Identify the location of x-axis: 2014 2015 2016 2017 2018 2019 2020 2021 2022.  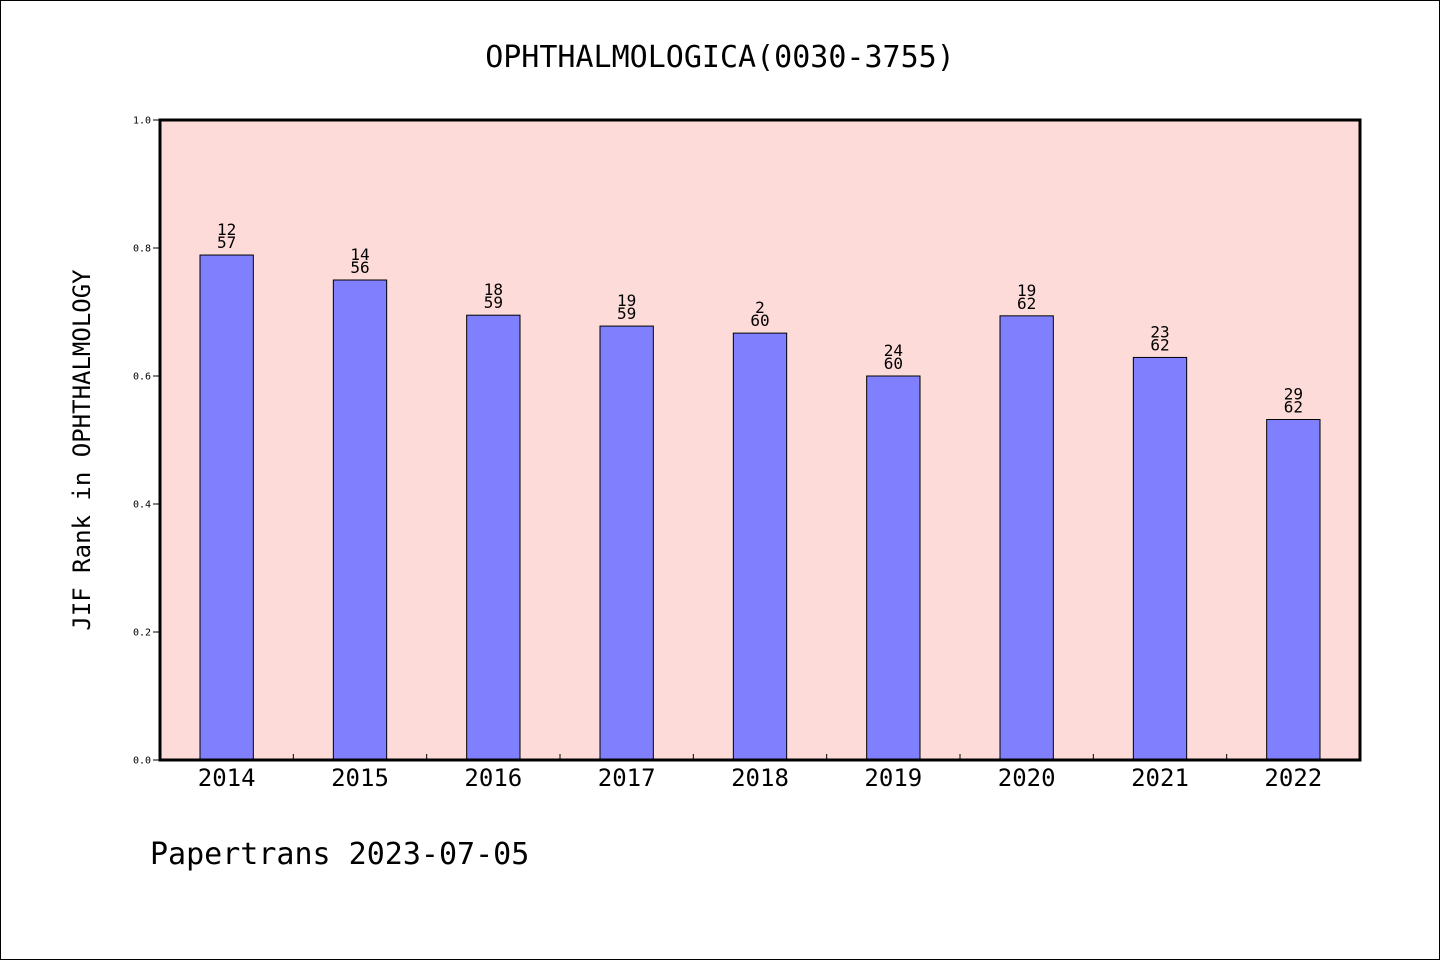
(760, 773).